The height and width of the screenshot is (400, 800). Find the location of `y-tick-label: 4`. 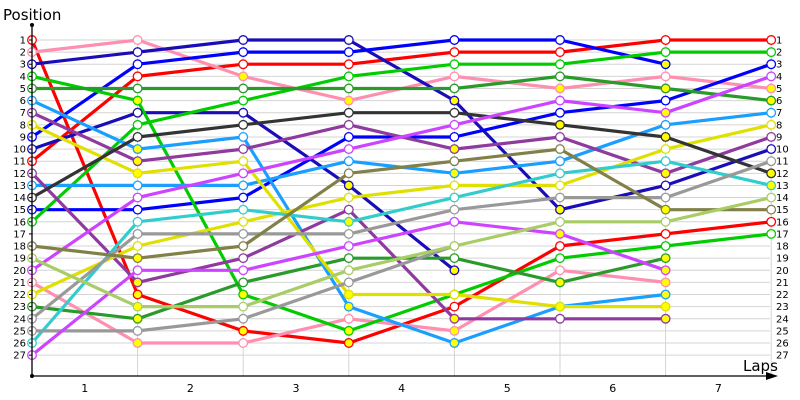

y-tick-label: 4 is located at coordinates (23, 77).